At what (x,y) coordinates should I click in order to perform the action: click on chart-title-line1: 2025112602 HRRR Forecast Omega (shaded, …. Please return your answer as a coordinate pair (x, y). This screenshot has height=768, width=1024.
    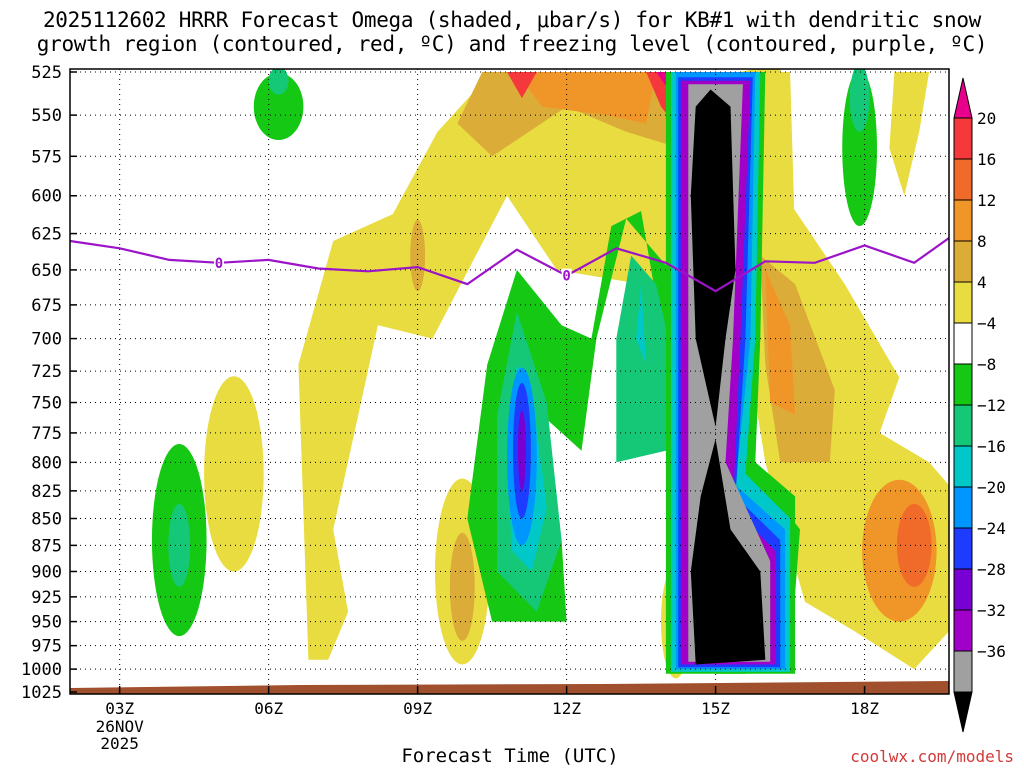
    Looking at the image, I should click on (512, 20).